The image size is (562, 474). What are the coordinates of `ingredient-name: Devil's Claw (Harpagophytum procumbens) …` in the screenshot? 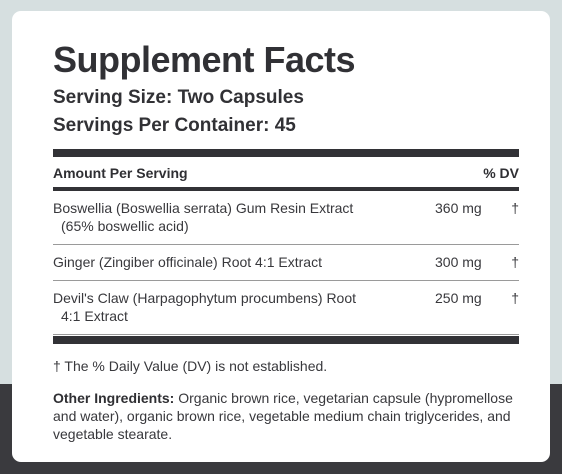 It's located at (244, 307).